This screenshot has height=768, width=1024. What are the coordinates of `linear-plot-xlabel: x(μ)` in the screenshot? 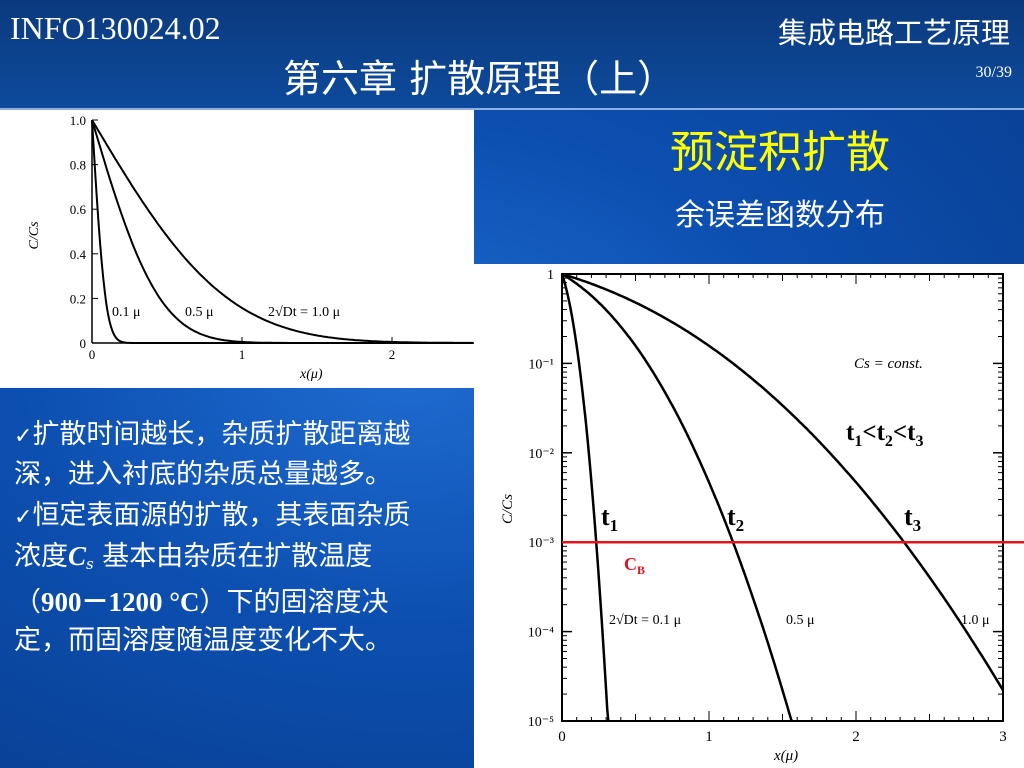 It's located at (311, 374).